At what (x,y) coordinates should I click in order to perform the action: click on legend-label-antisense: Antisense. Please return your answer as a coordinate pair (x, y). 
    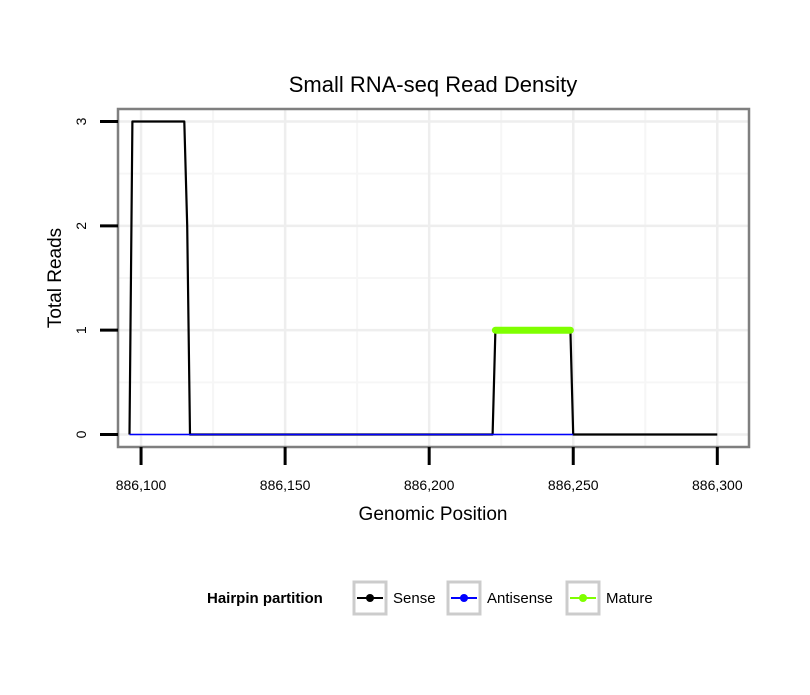
    Looking at the image, I should click on (520, 598).